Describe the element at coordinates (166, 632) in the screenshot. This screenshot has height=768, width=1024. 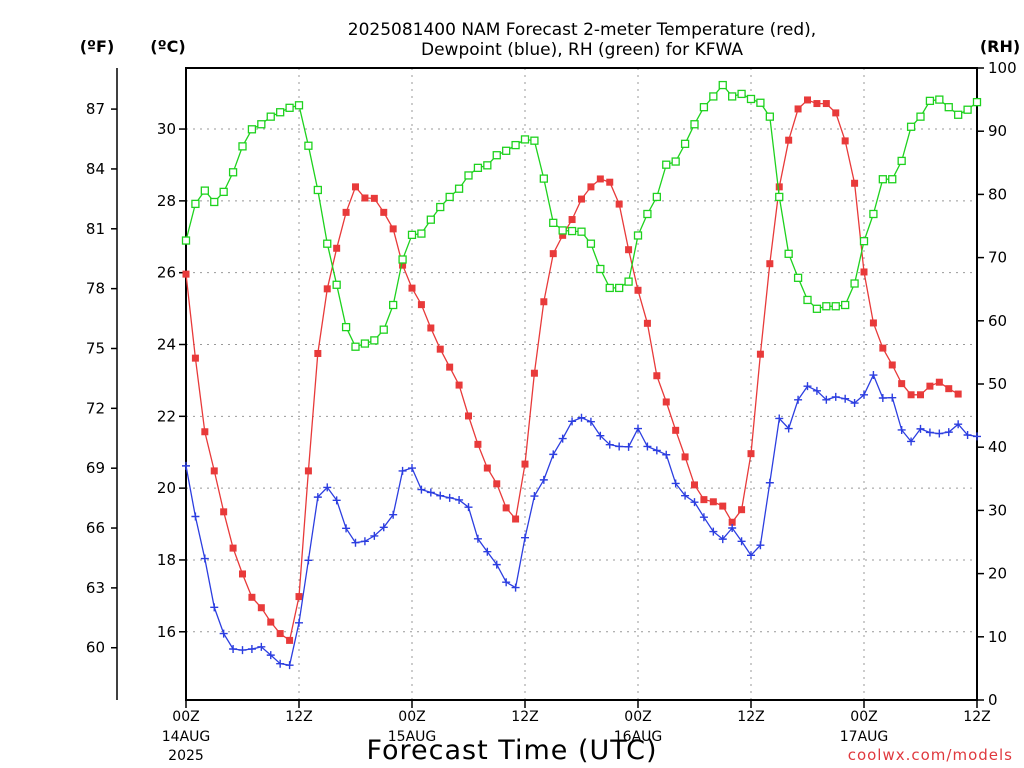
I see `celsius-tick-label: 16` at that location.